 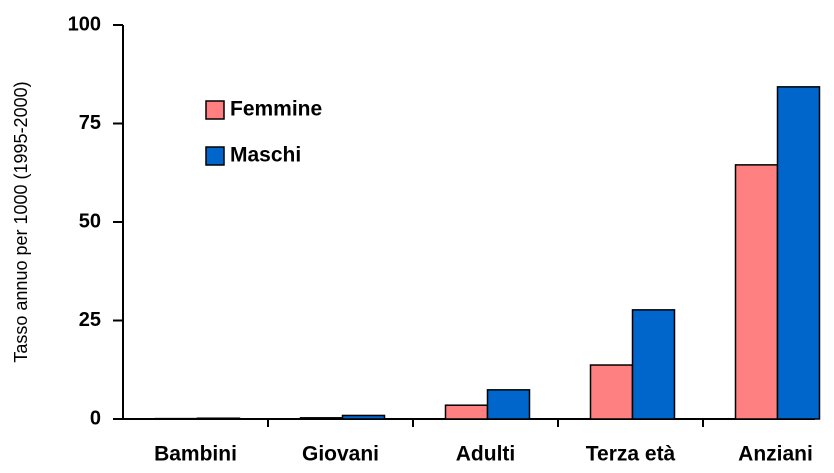 I want to click on legend-label: Femmine, so click(x=276, y=109).